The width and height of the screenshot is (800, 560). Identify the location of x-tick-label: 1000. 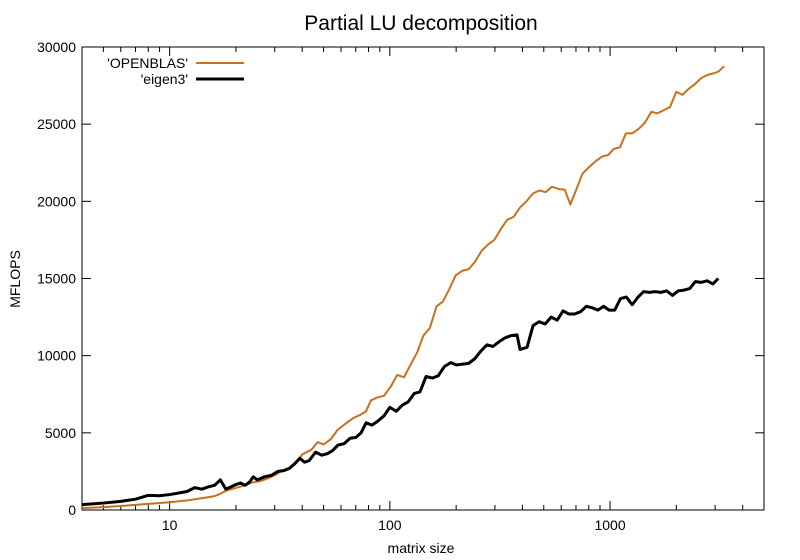
(609, 525).